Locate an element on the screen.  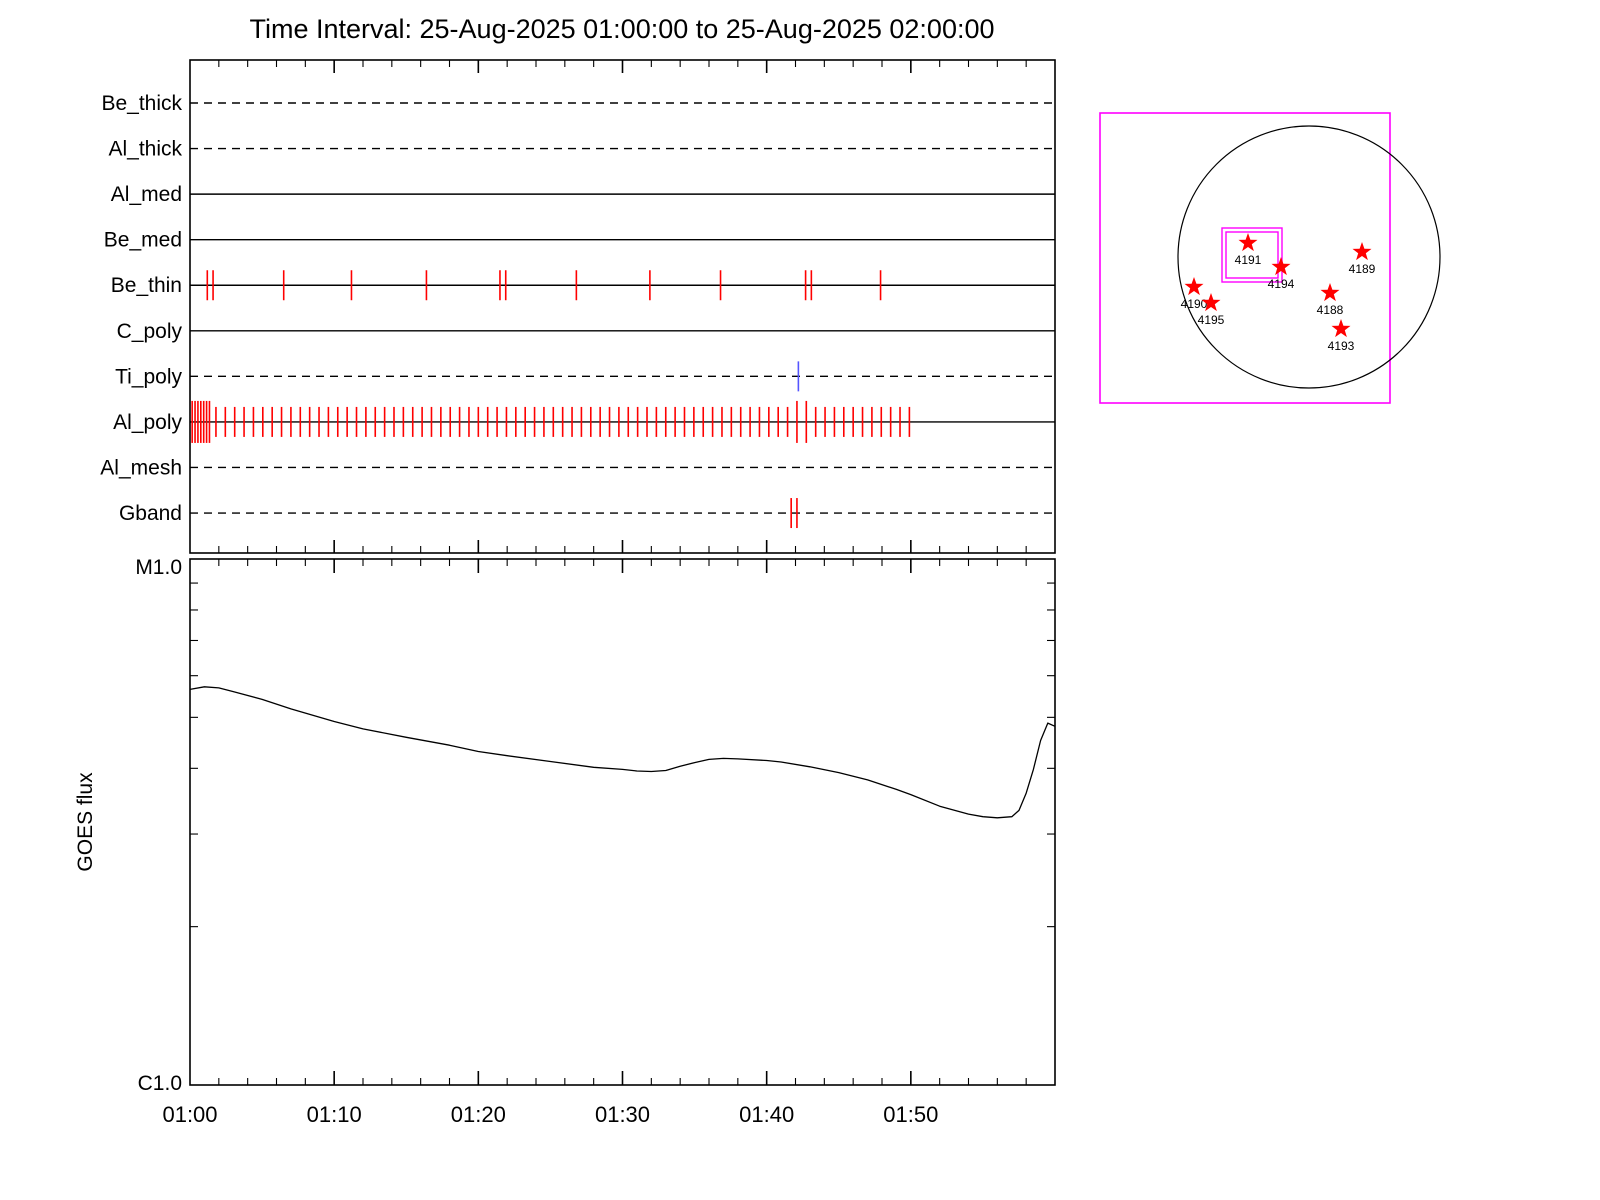
time-axis-label: 01:50 is located at coordinates (910, 1114).